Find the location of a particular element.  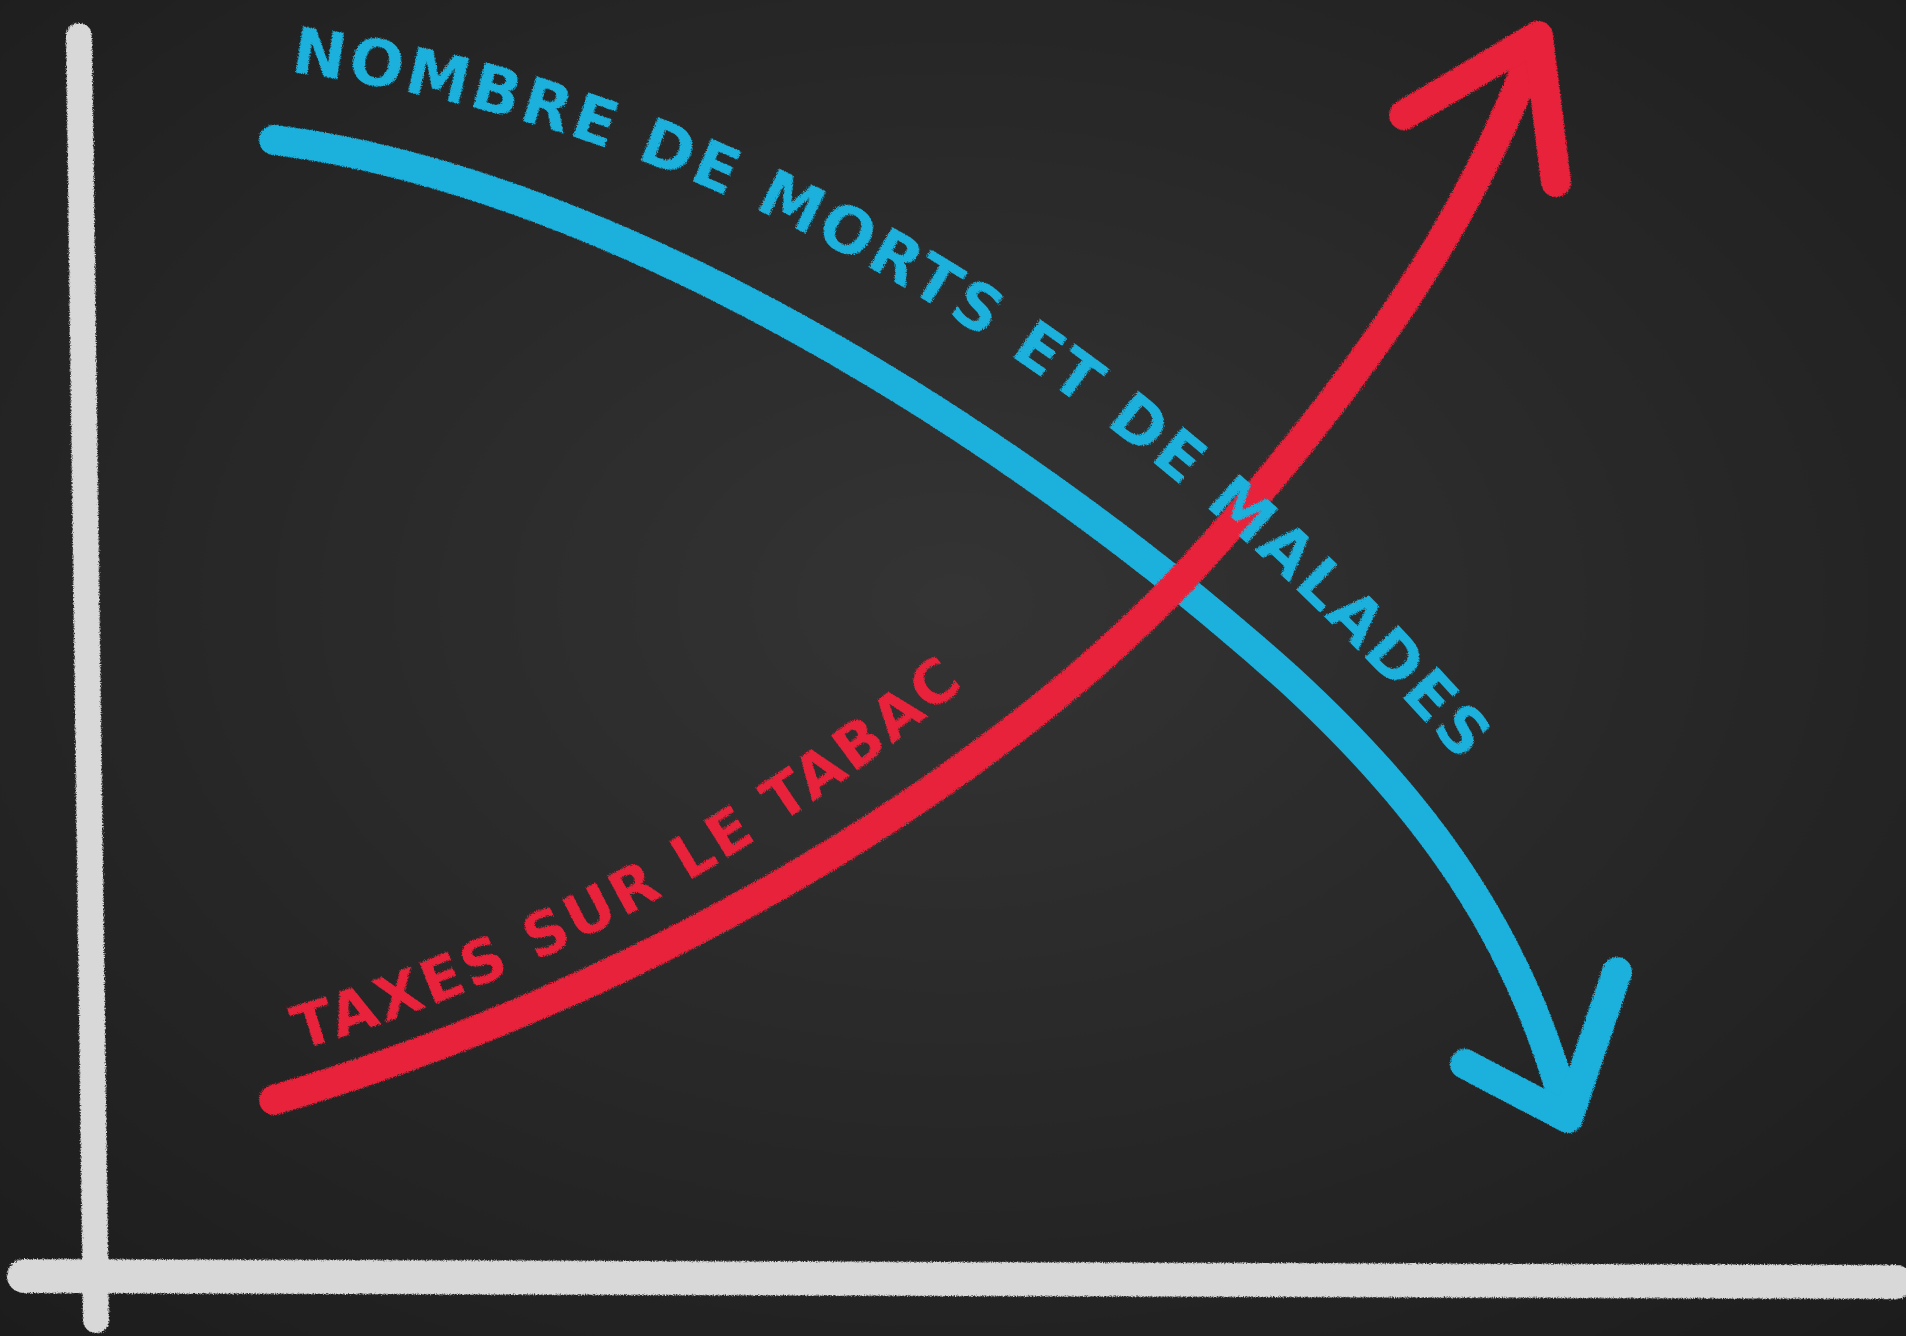

red-arrowhead is located at coordinates (1480, 109).